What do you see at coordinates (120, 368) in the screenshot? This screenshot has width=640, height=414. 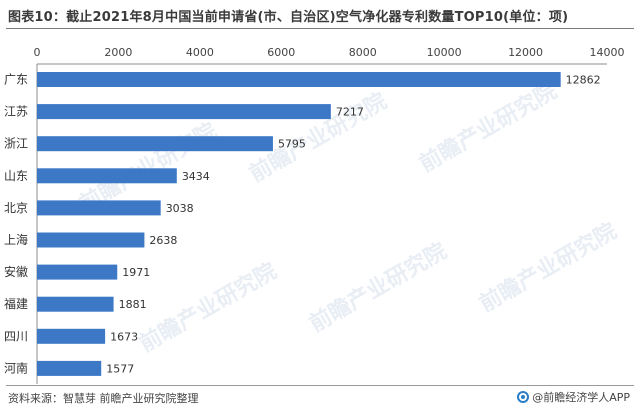 I see `value-label: 1577` at bounding box center [120, 368].